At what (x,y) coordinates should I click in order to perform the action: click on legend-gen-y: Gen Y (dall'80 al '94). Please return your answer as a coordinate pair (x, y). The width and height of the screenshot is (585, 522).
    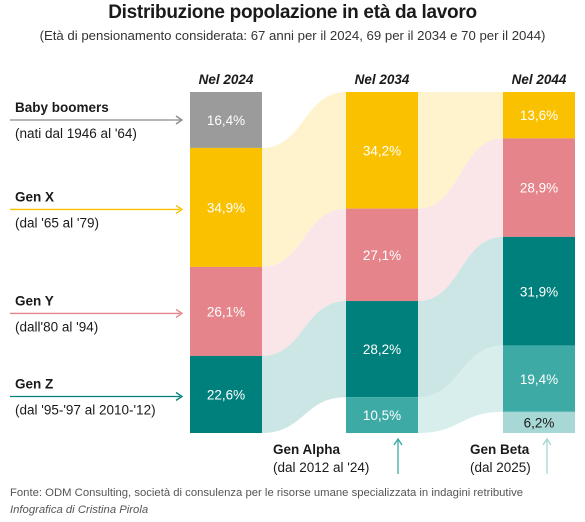
    Looking at the image, I should click on (97, 313).